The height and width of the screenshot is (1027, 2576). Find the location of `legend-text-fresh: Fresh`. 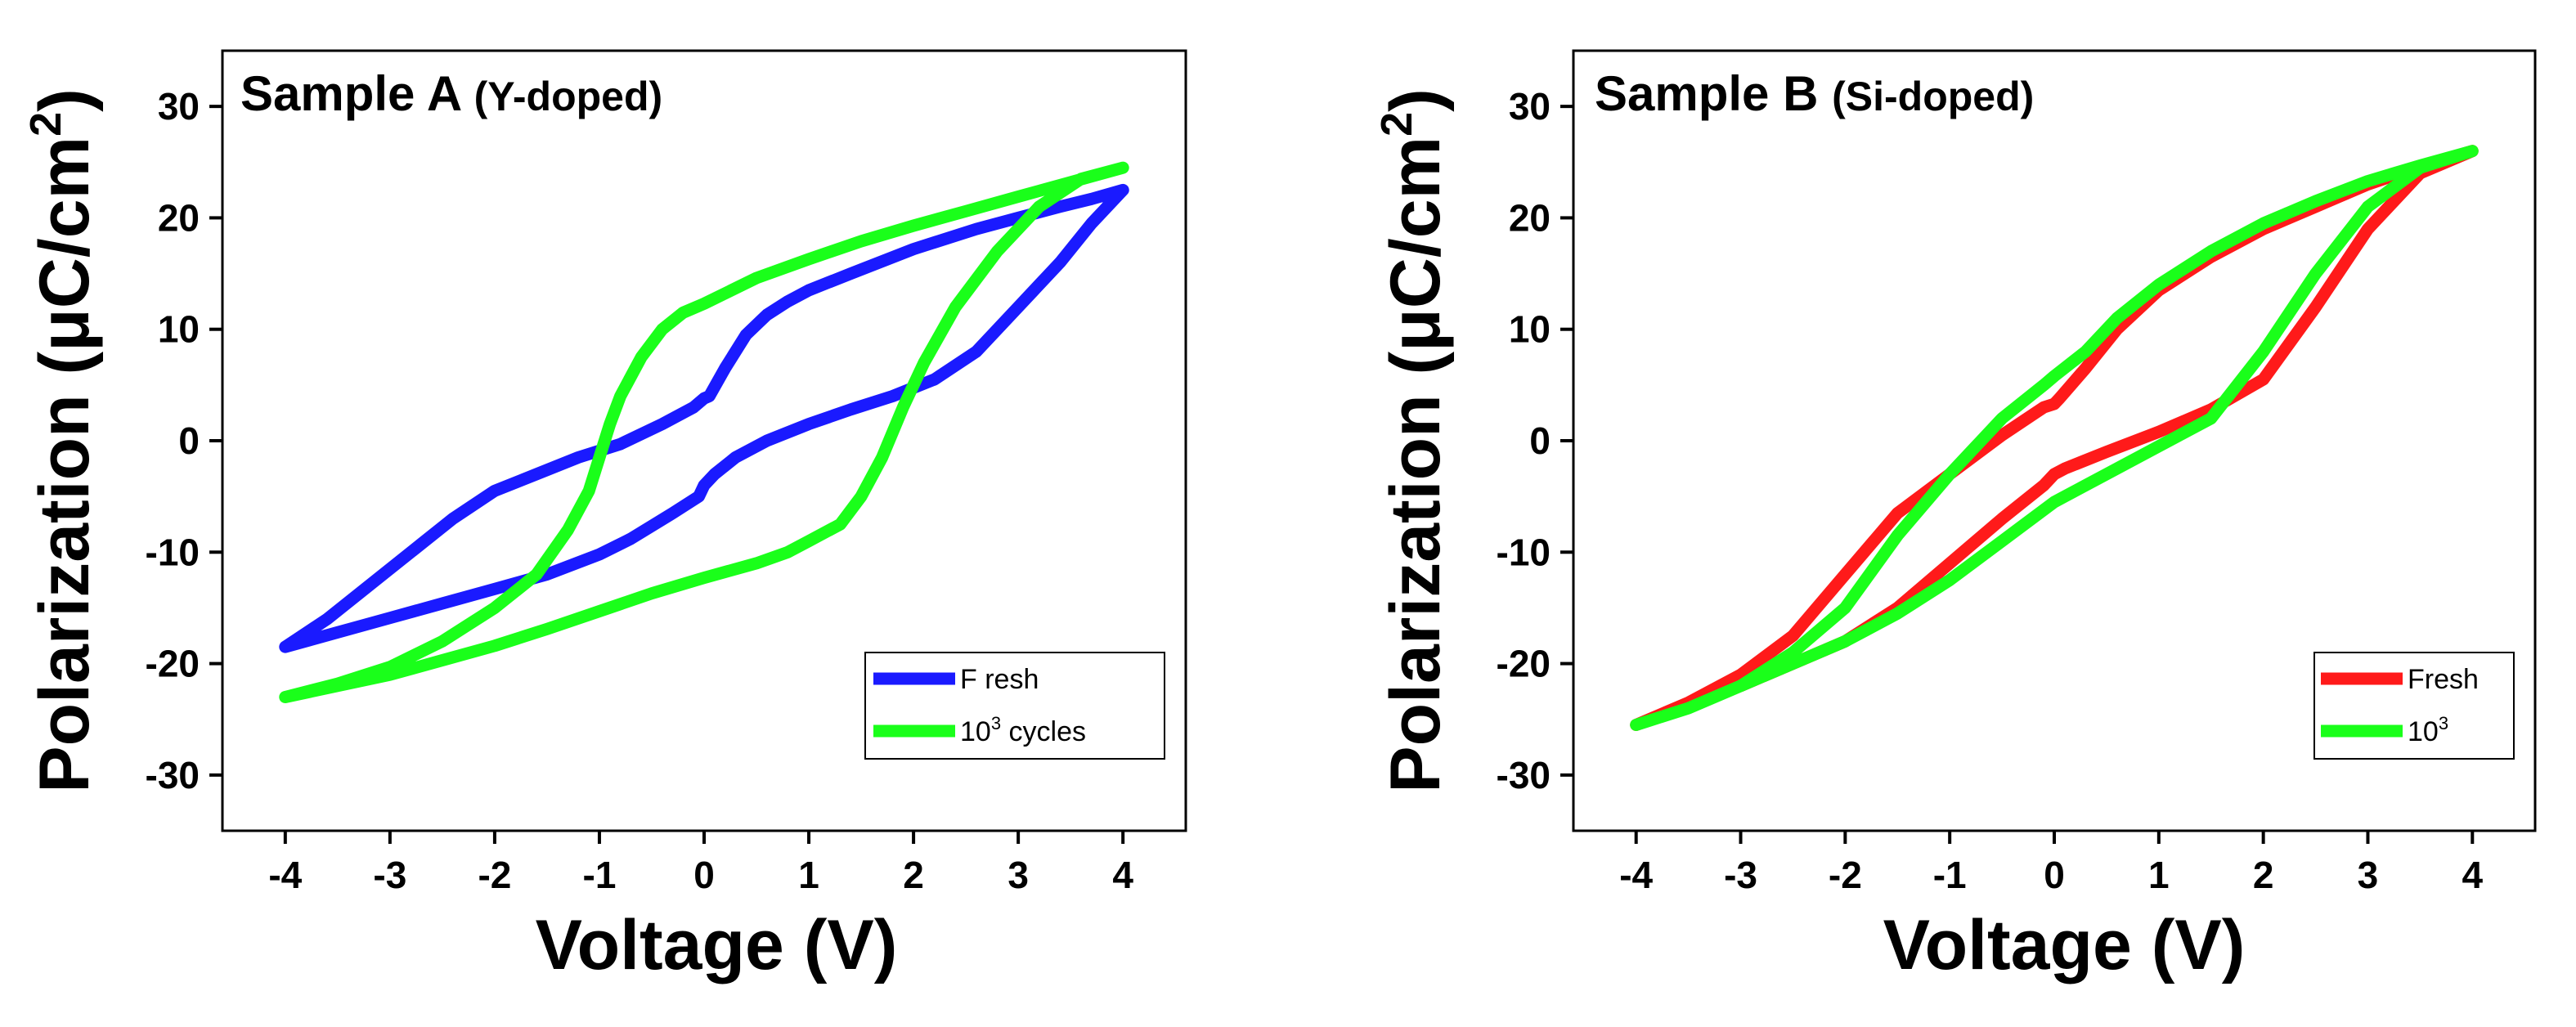

legend-text-fresh: Fresh is located at coordinates (2444, 679).